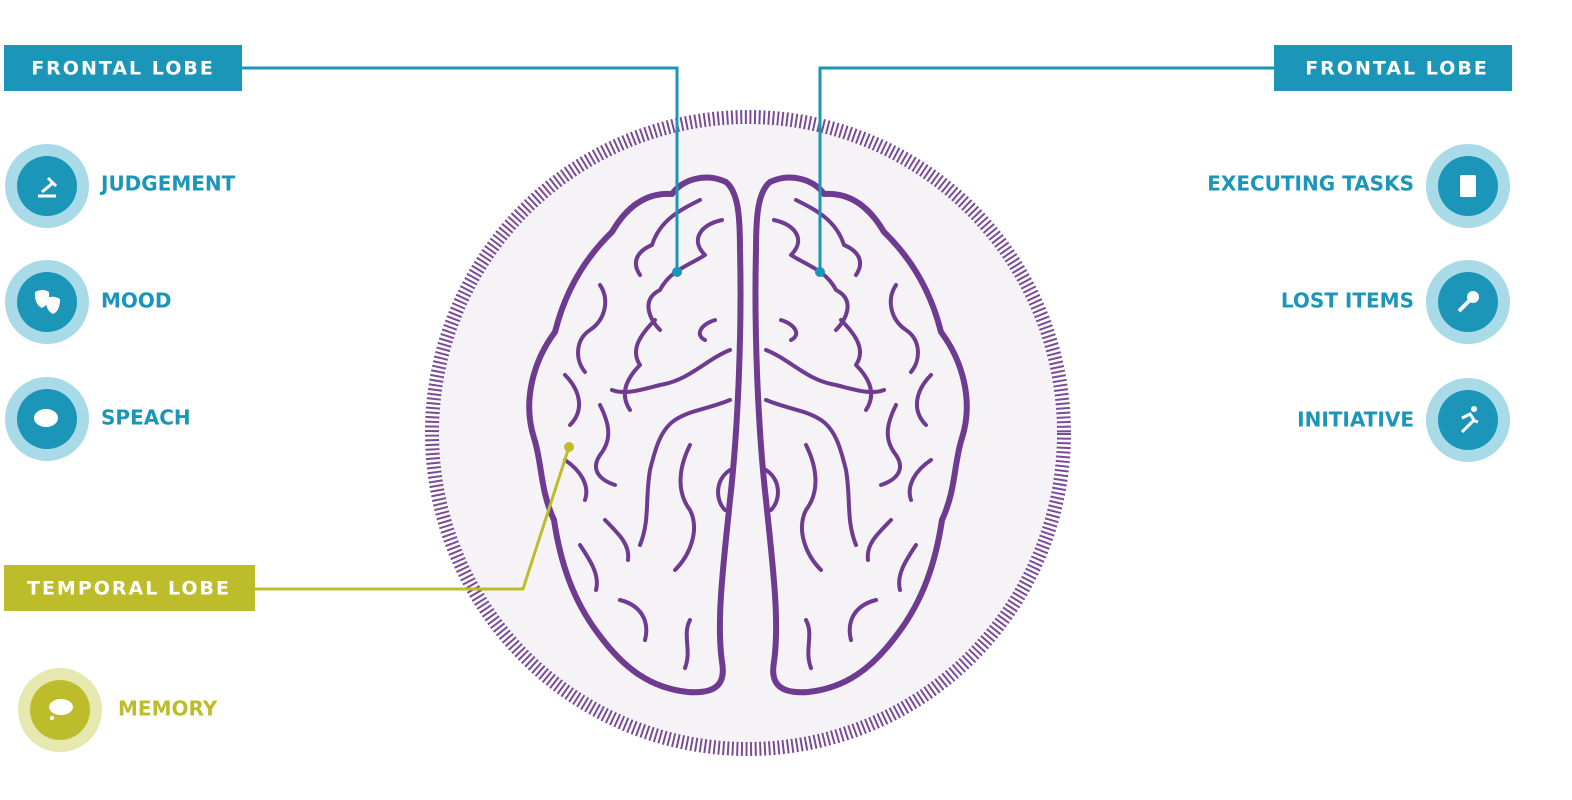 This screenshot has width=1572, height=800. I want to click on item: INITIATIVE, so click(1403, 420).